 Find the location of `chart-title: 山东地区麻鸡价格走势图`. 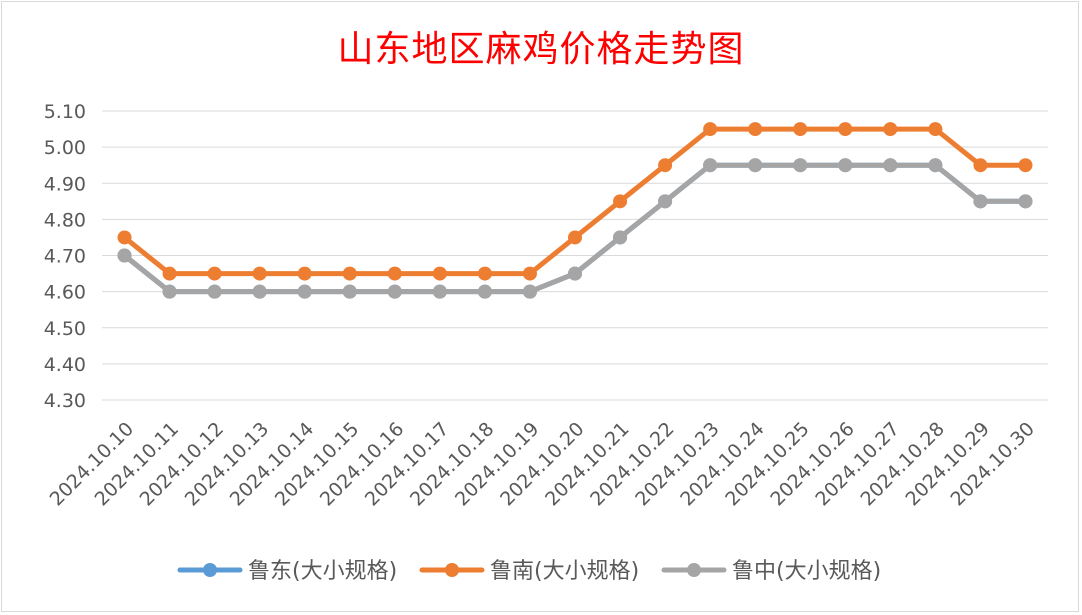

chart-title: 山东地区麻鸡价格走势图 is located at coordinates (541, 49).